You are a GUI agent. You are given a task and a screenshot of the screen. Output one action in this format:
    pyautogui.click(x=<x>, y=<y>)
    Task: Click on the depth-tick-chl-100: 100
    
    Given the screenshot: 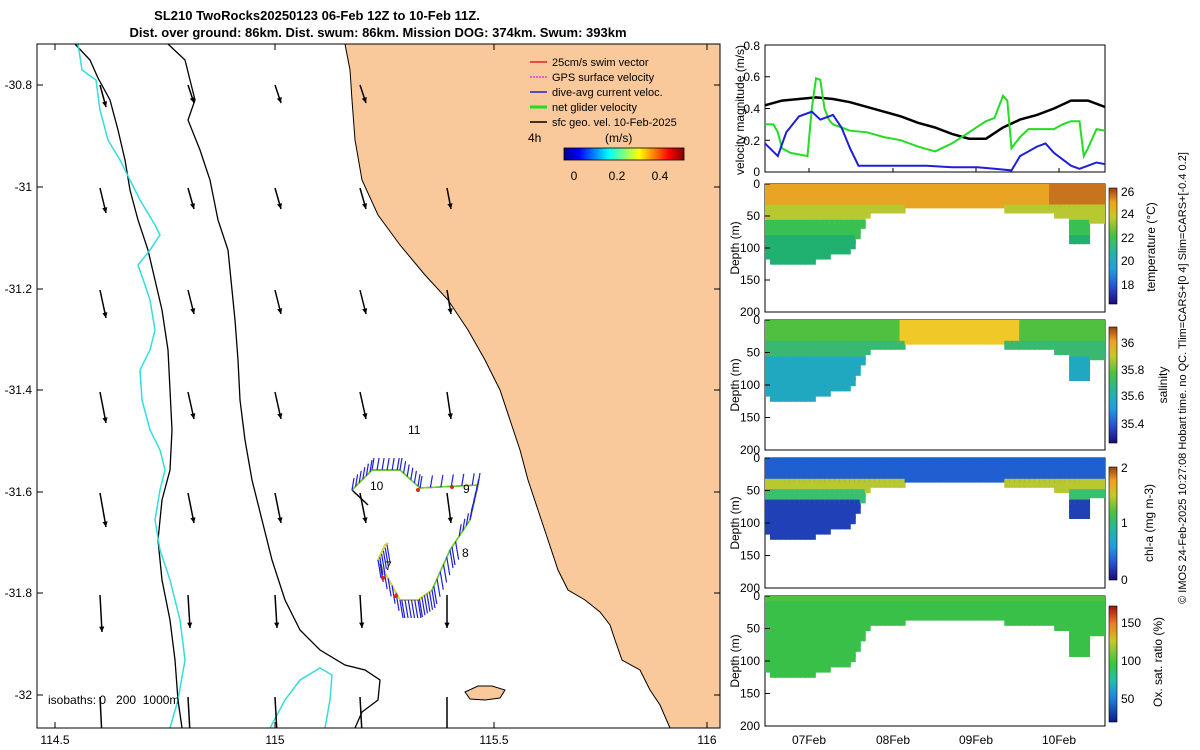 What is the action you would take?
    pyautogui.click(x=750, y=523)
    